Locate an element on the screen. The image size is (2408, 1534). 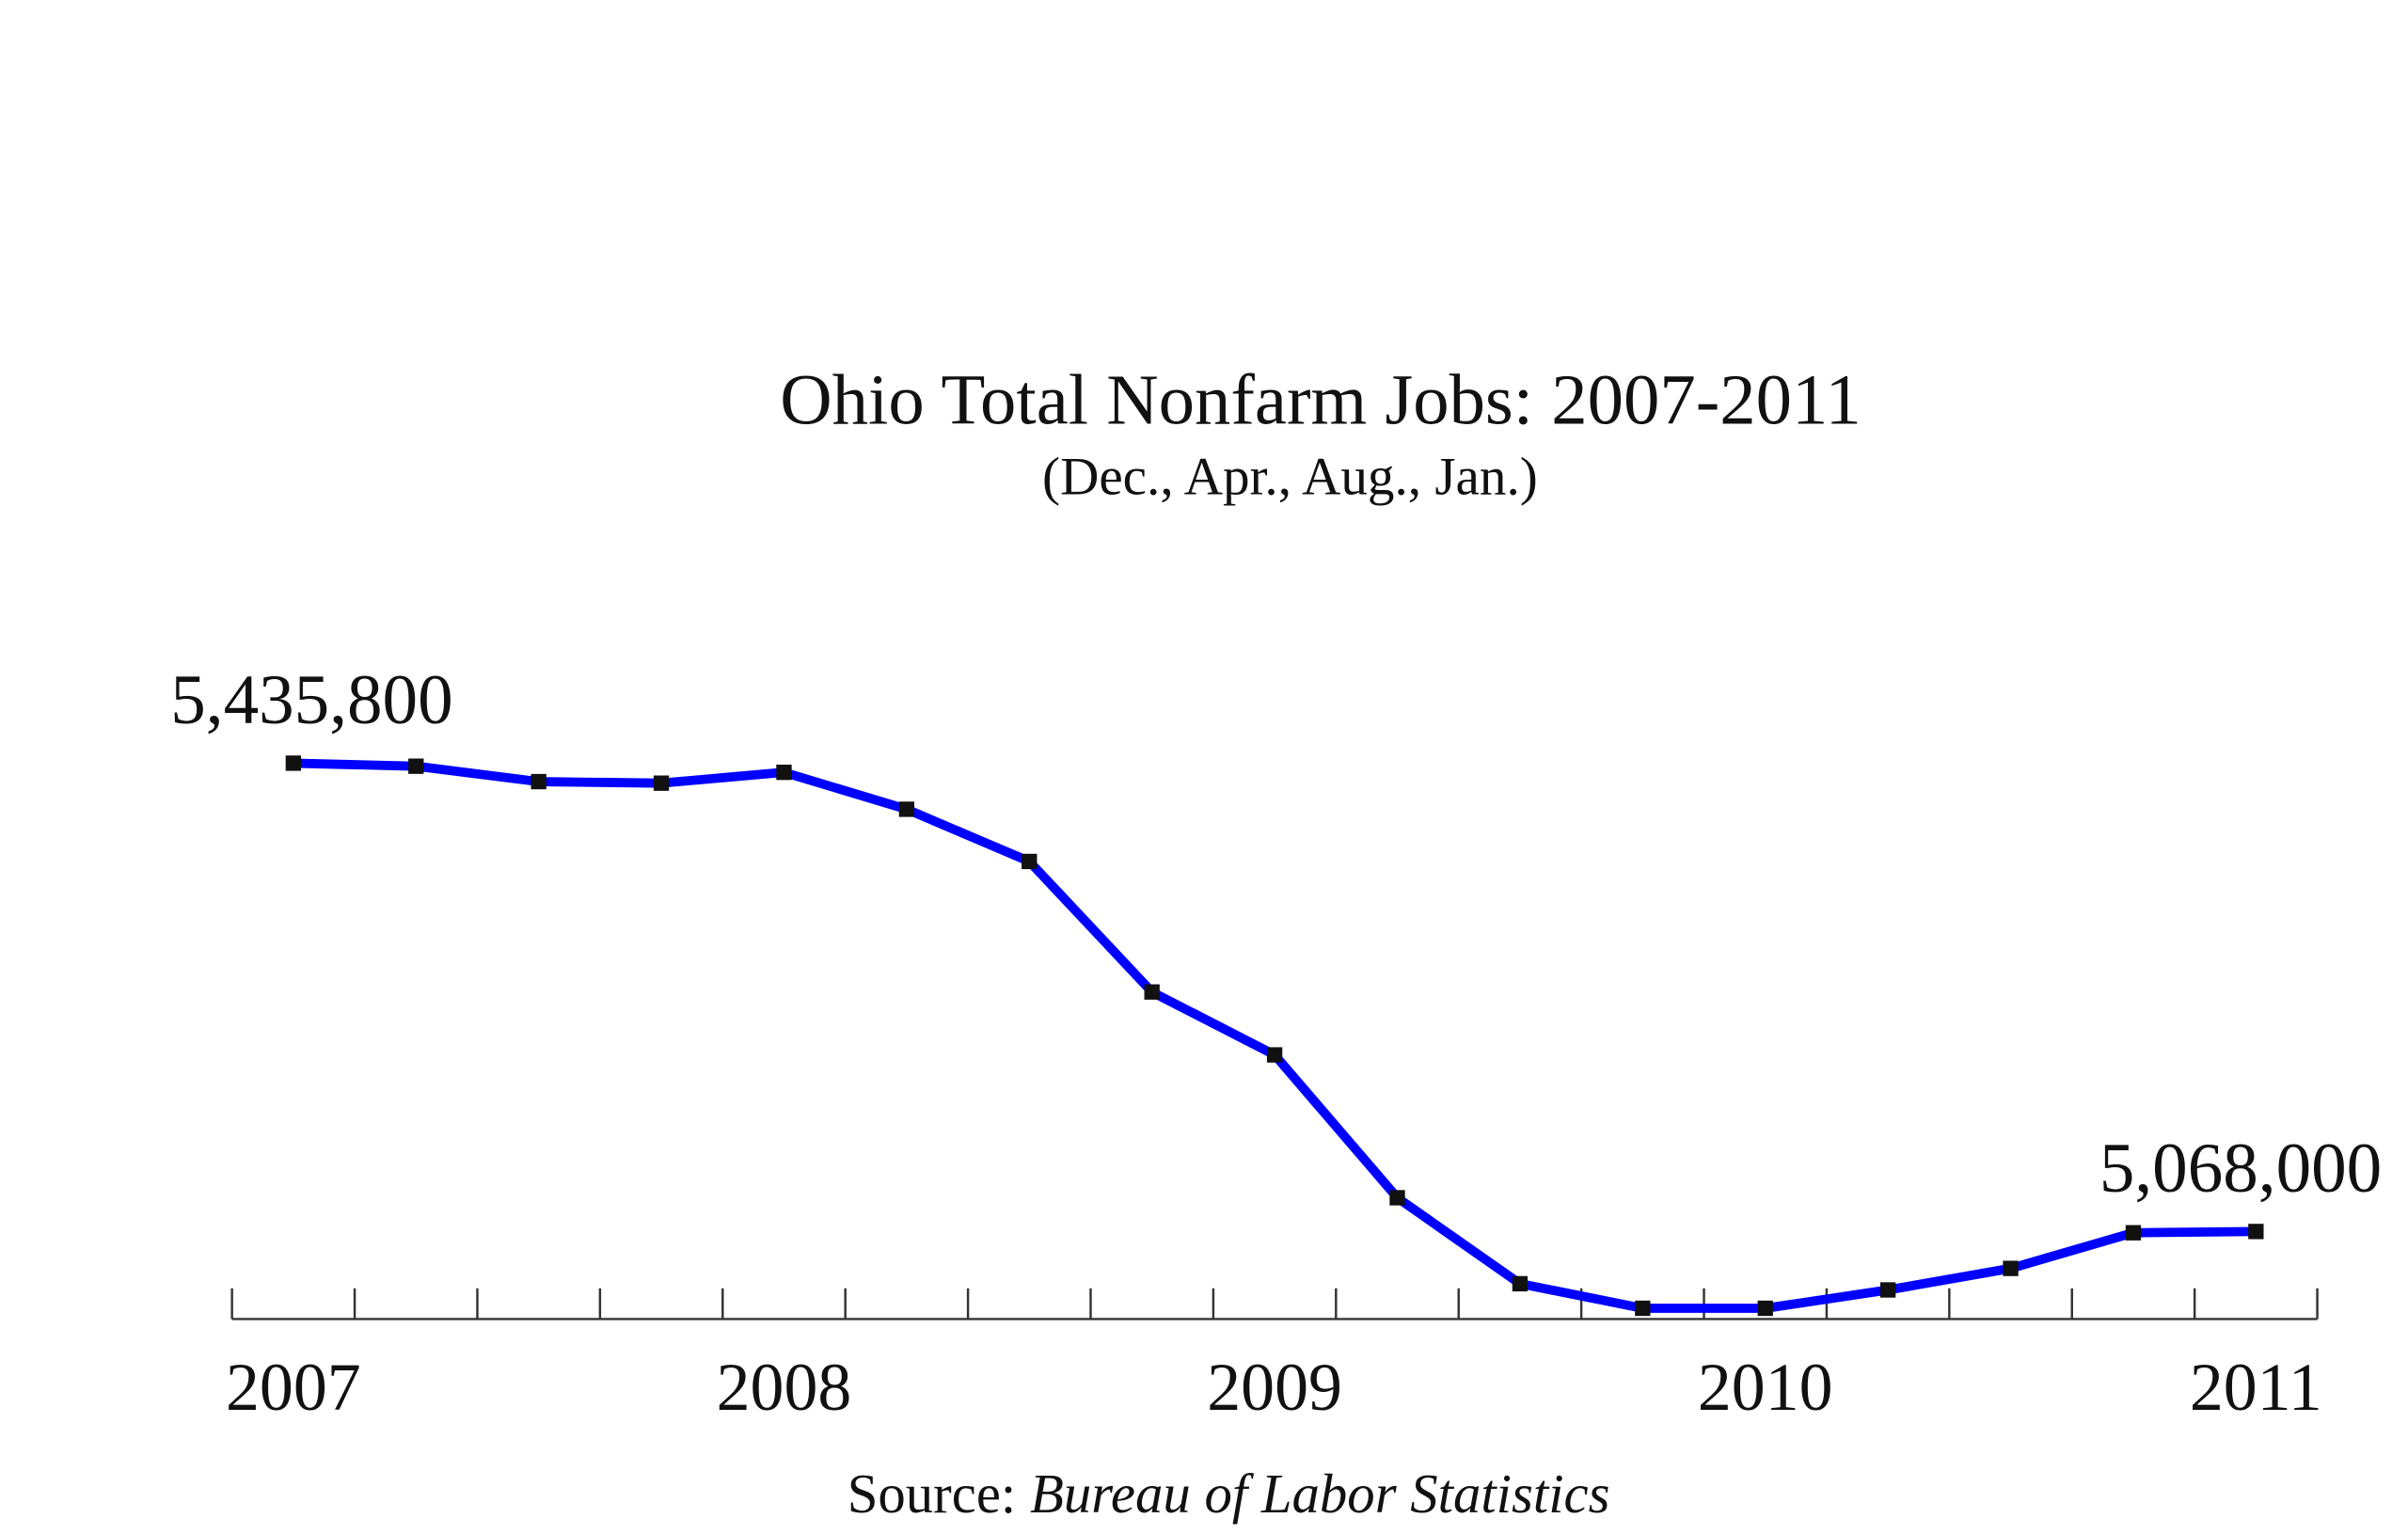
chart-subtitle: (Dec., Apr., Aug., Jan.) is located at coordinates (1290, 477).